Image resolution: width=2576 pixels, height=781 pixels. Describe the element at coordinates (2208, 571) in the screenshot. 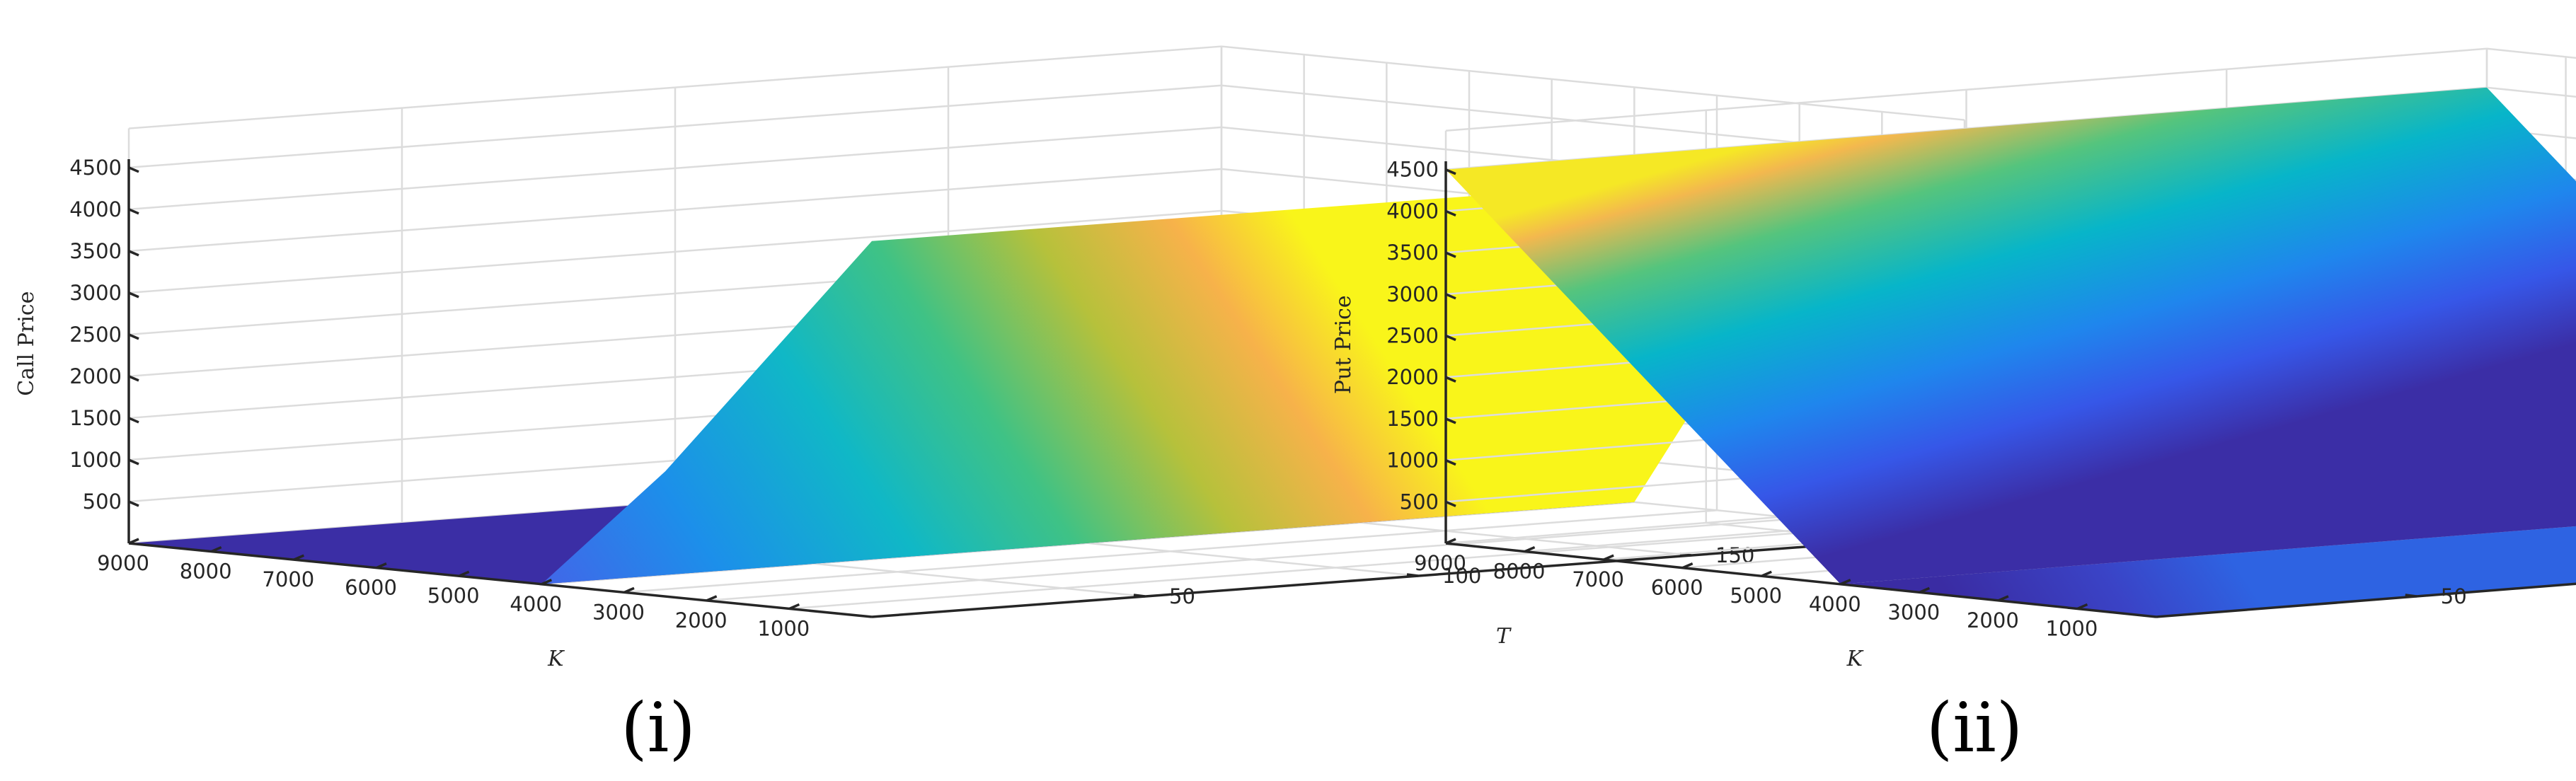

I see `surface-flat-region` at that location.